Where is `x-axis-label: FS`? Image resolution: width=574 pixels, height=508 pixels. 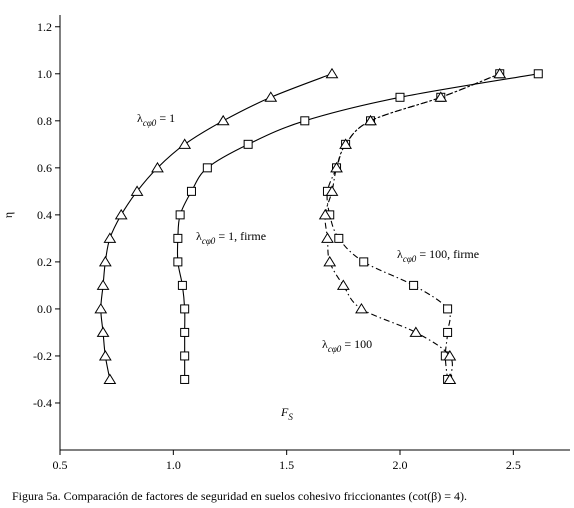 x-axis-label: FS is located at coordinates (286, 413).